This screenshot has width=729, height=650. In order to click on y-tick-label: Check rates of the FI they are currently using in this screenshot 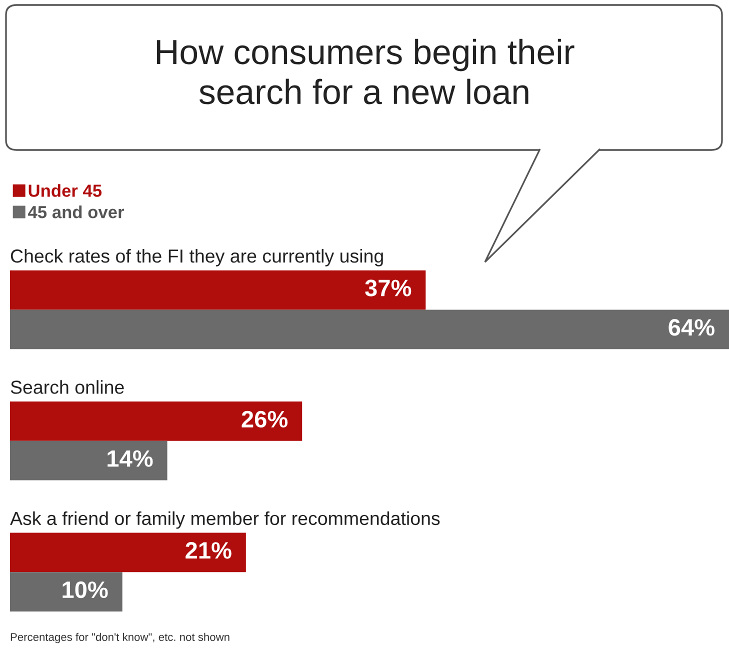, I will do `click(196, 257)`.